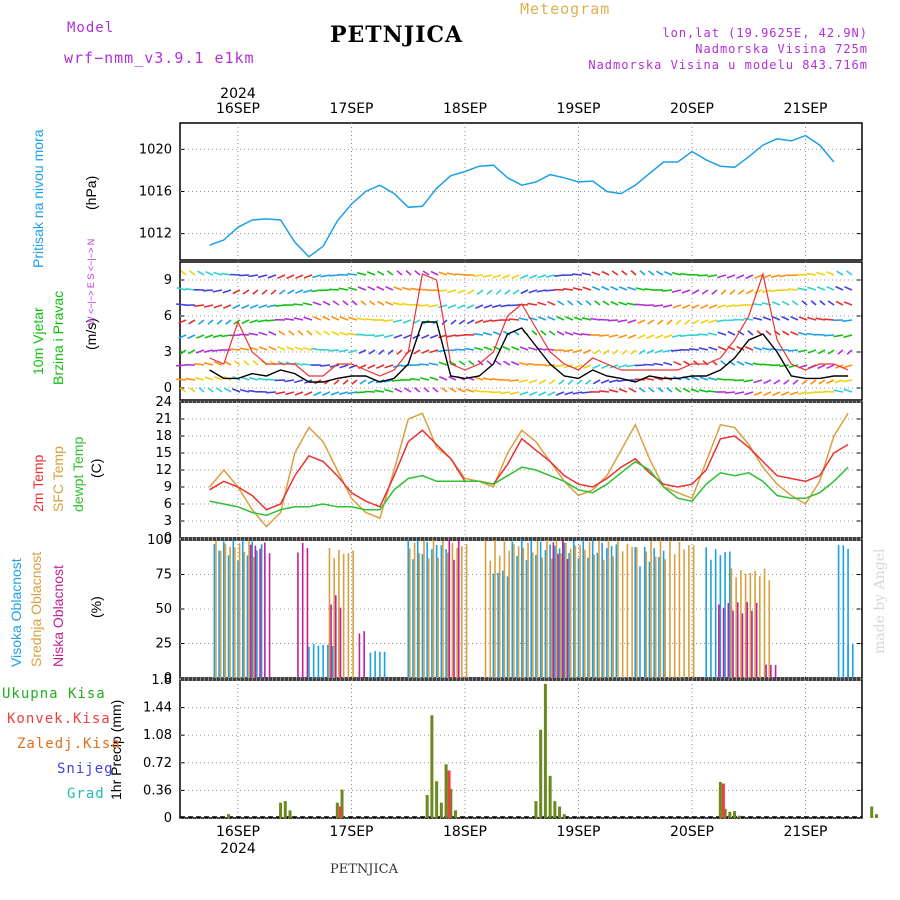 The image size is (900, 900). What do you see at coordinates (579, 832) in the screenshot?
I see `day-label-bottom: 19SEP` at bounding box center [579, 832].